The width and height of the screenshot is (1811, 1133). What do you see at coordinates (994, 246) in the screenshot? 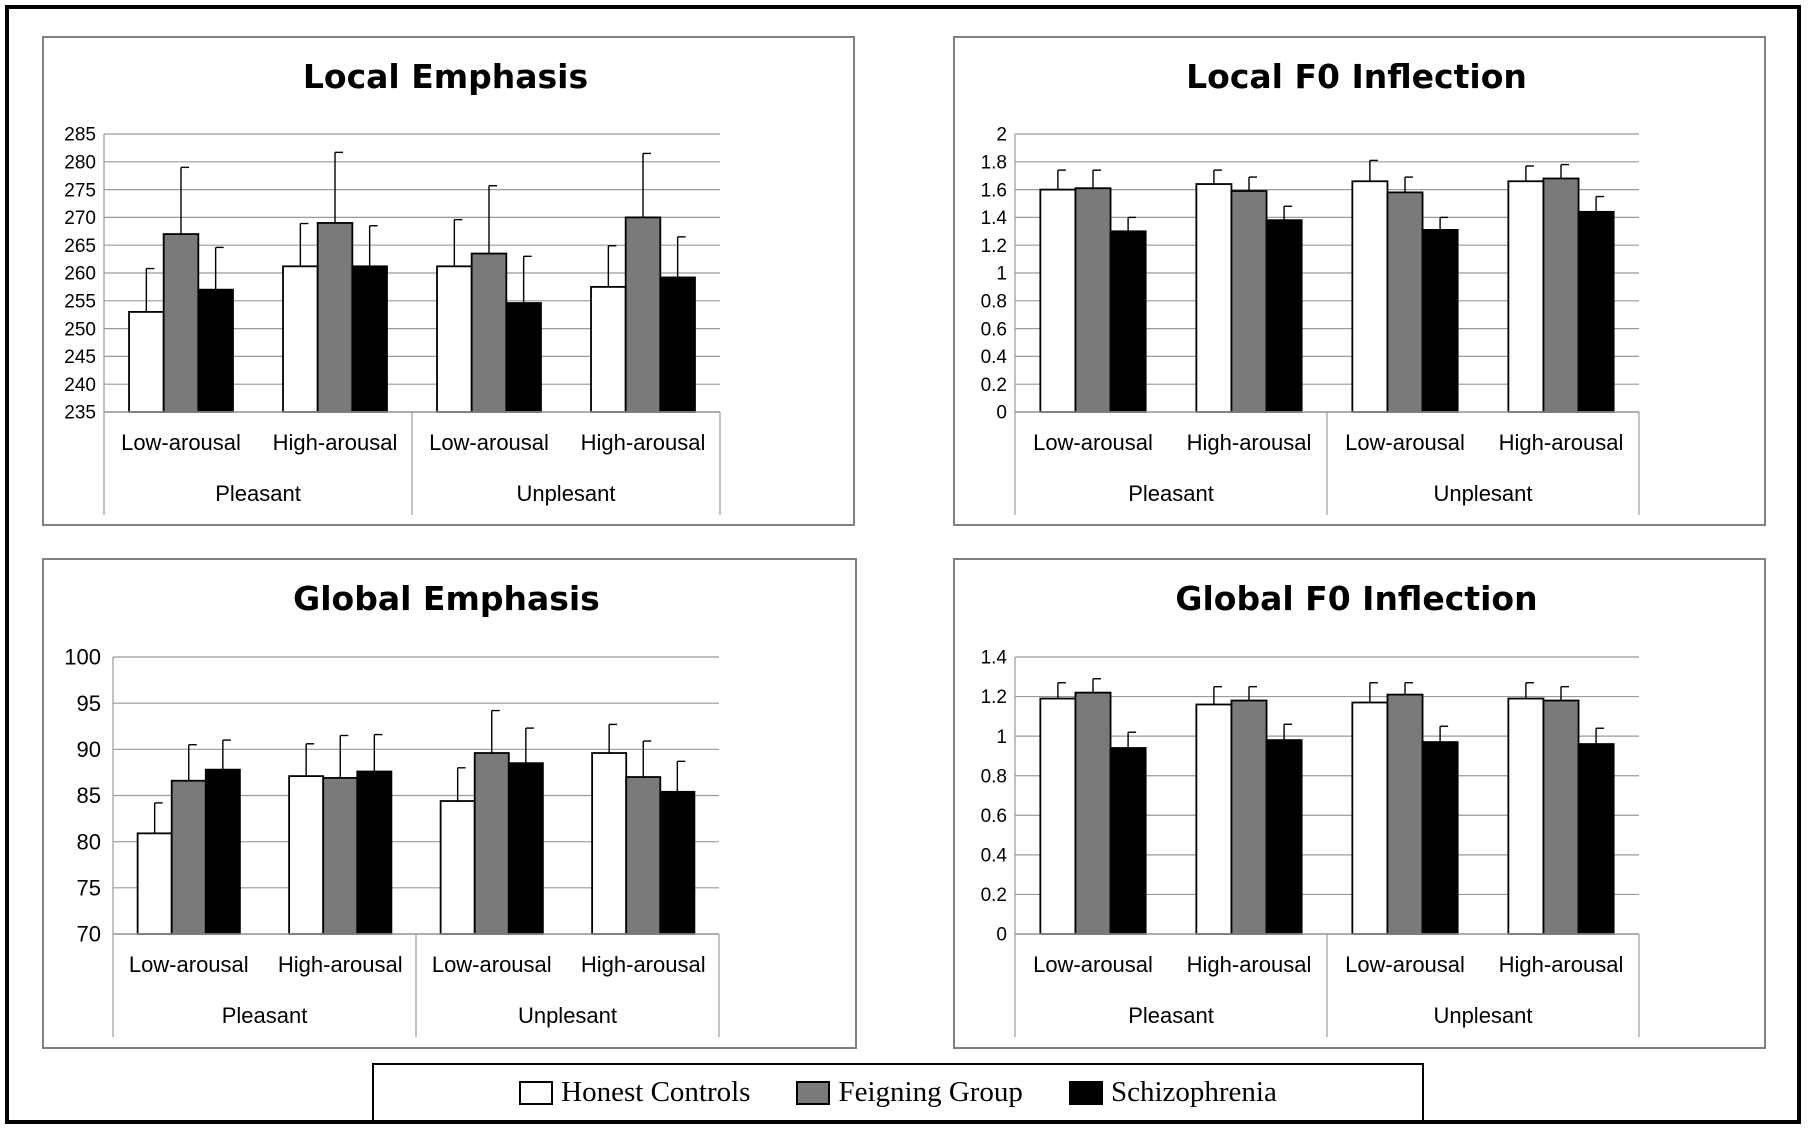
I see `y-tick-label: 1.2` at bounding box center [994, 246].